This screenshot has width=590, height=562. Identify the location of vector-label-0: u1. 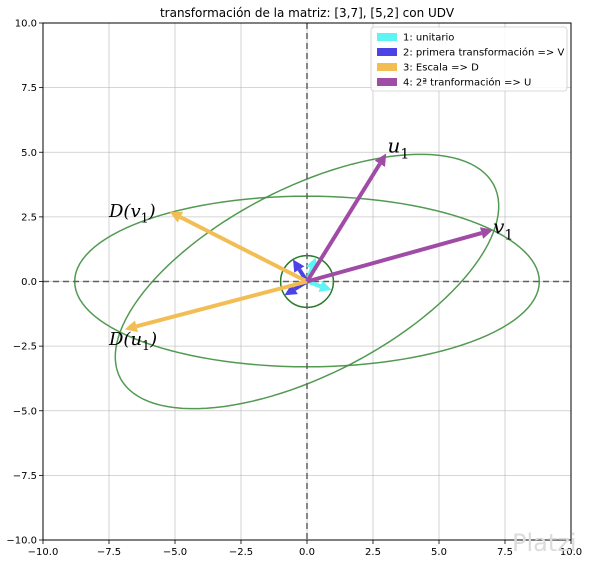
(399, 147).